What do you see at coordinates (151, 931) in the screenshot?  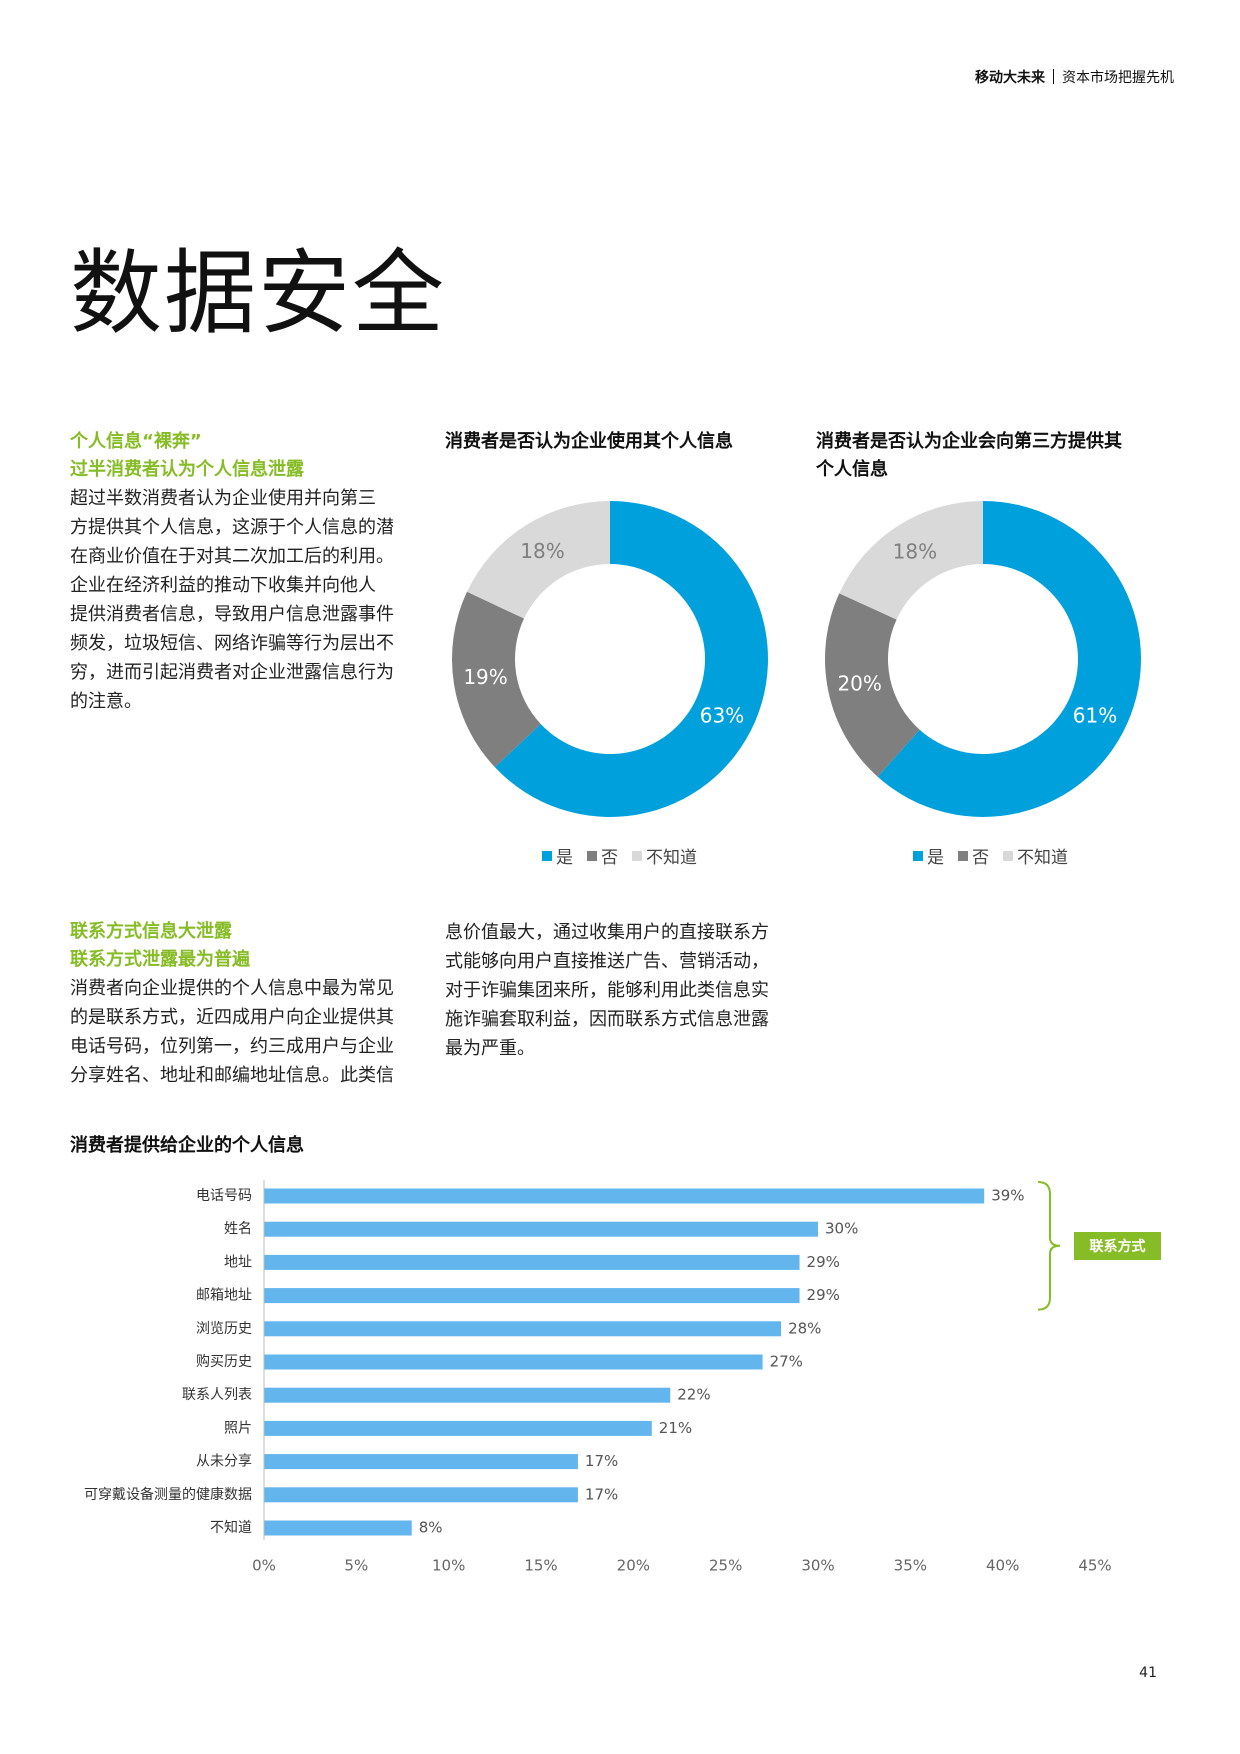 I see `section2-title-1: 联系方式信息大泄露` at bounding box center [151, 931].